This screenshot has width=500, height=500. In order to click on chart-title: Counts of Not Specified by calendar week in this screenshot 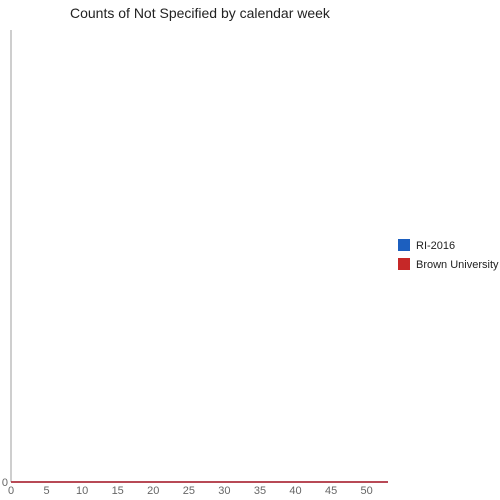, I will do `click(200, 13)`.